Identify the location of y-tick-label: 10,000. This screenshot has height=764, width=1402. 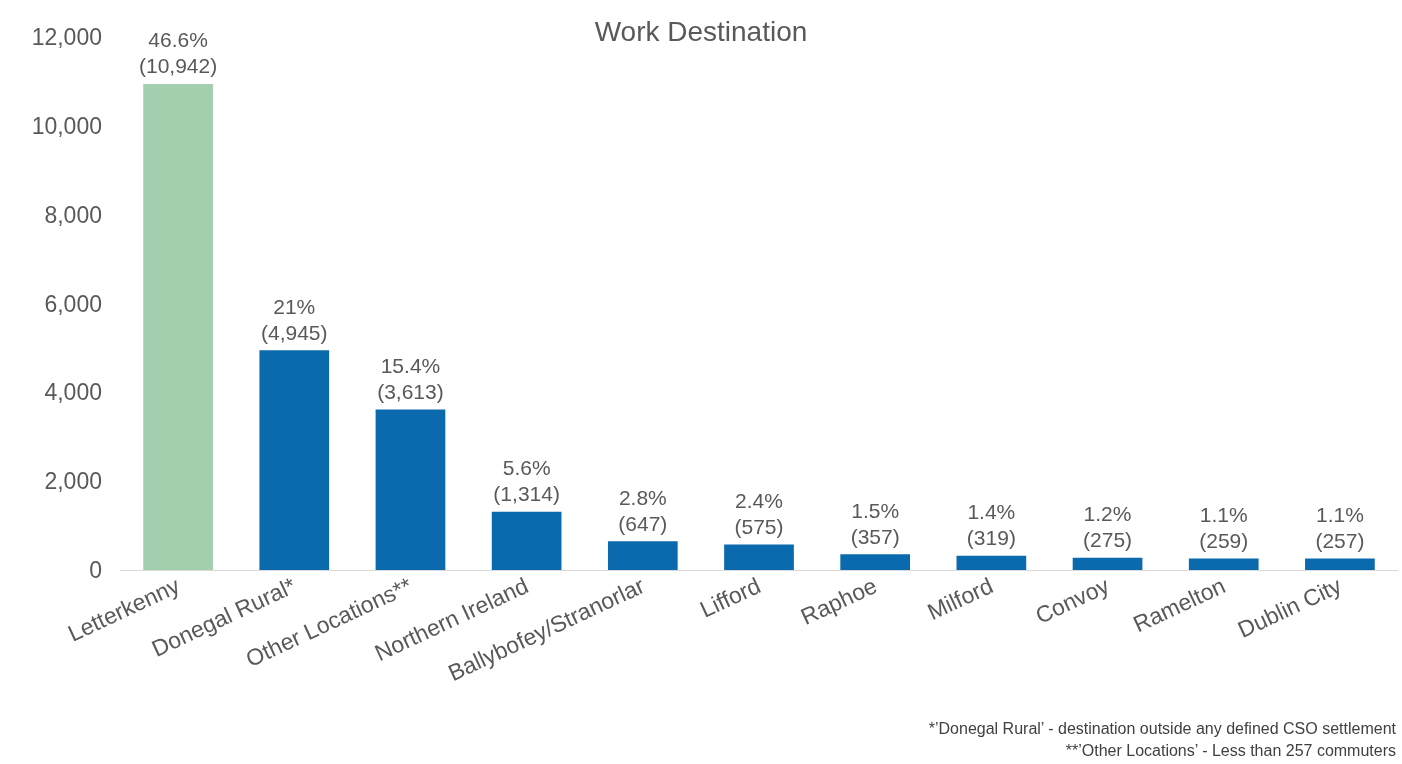
(66, 125).